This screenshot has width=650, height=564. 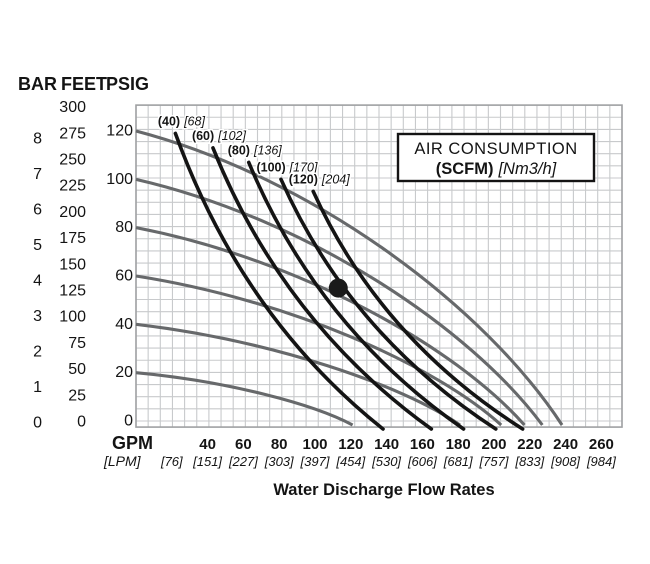 What do you see at coordinates (37, 316) in the screenshot?
I see `bar-tick-label: 3` at bounding box center [37, 316].